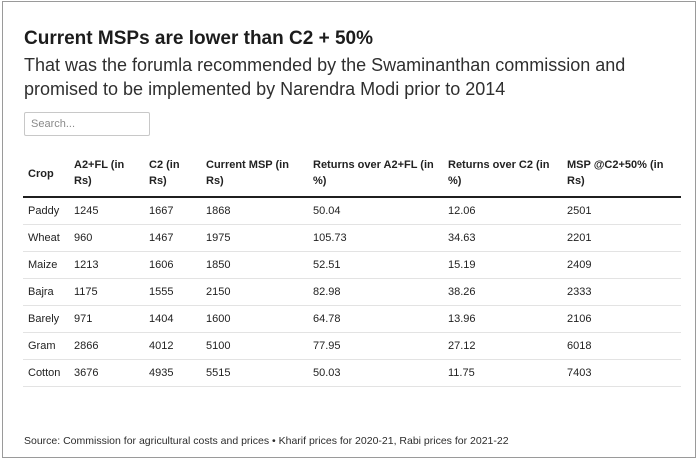 The height and width of the screenshot is (461, 700). Describe the element at coordinates (502, 373) in the screenshot. I see `table-cell: 11.75` at that location.